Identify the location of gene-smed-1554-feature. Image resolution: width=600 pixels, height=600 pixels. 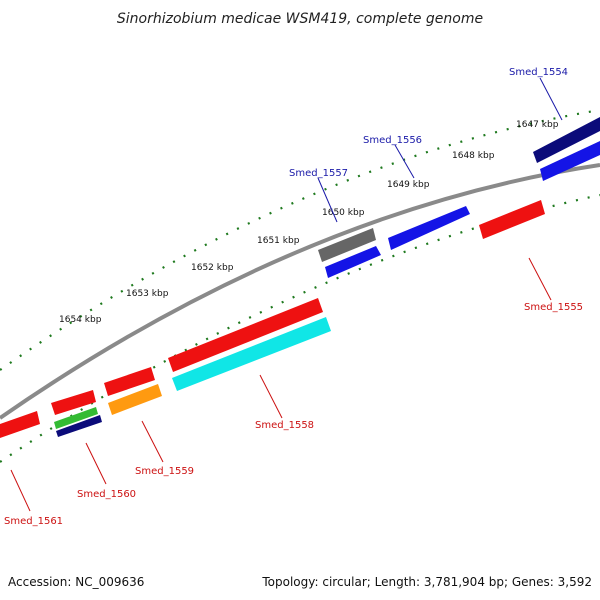
(566, 140).